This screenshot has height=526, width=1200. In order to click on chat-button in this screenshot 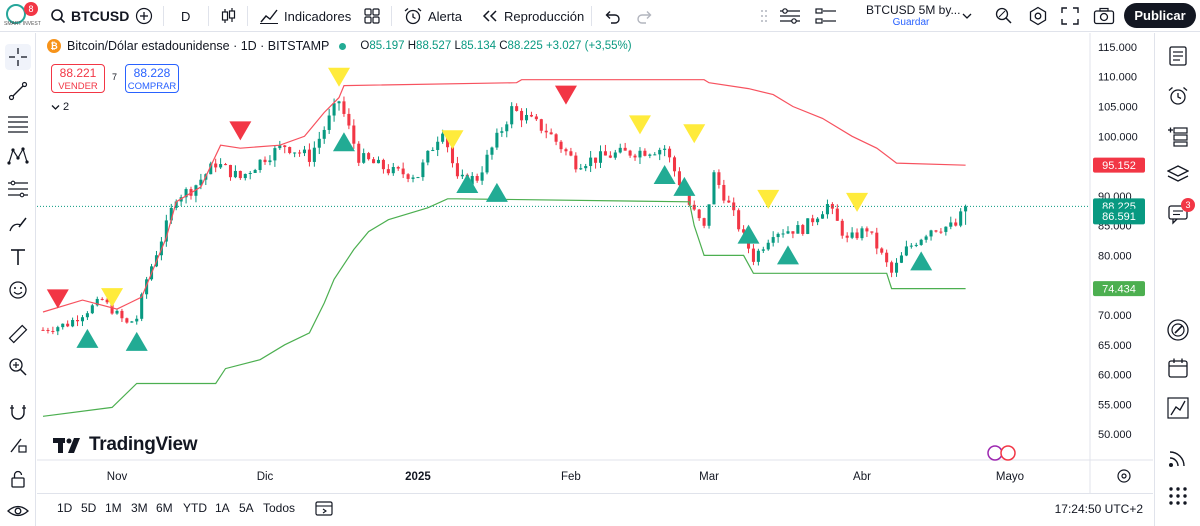, I will do `click(1178, 214)`.